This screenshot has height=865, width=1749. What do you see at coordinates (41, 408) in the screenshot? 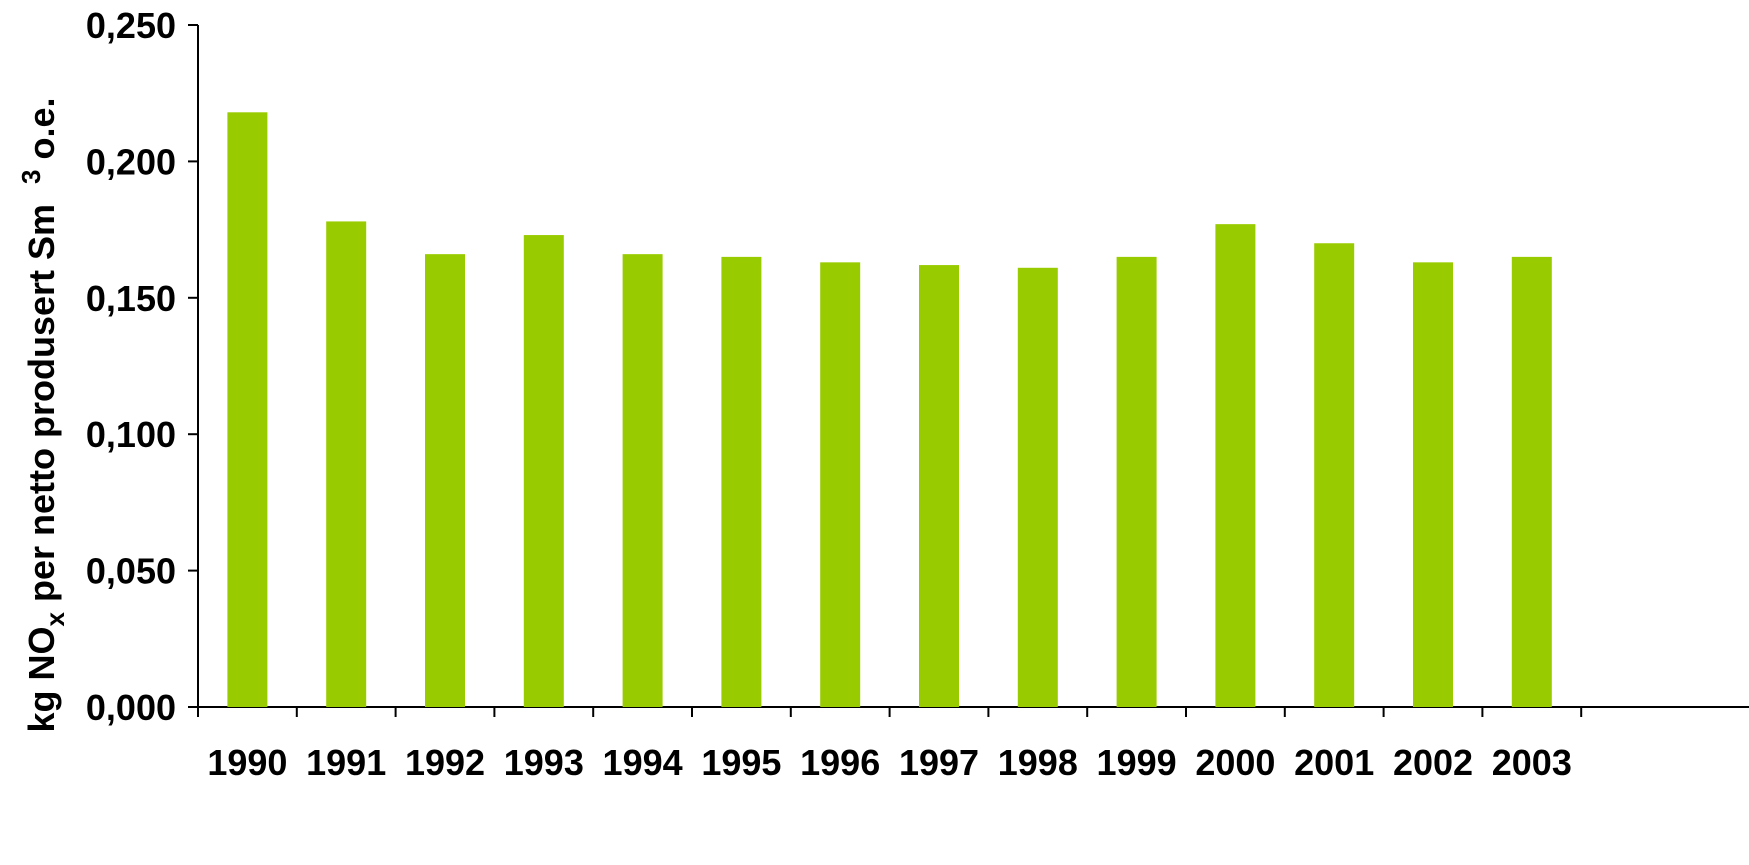
I see `y-axis-label-rest: per netto produsert Sm` at bounding box center [41, 408].